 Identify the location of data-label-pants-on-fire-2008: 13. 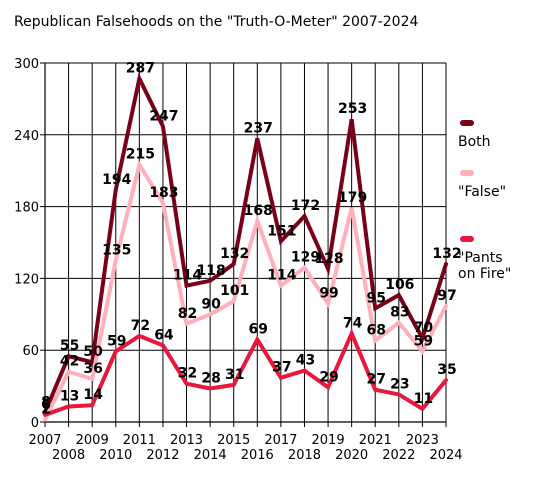
(69, 396).